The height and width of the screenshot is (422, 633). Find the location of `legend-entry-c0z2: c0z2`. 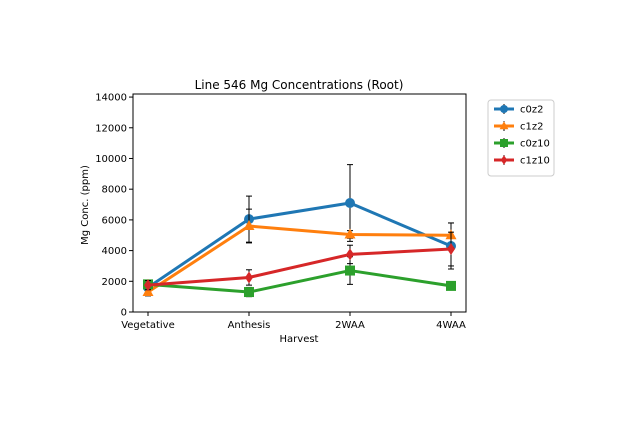

legend-entry-c0z2: c0z2 is located at coordinates (518, 110).